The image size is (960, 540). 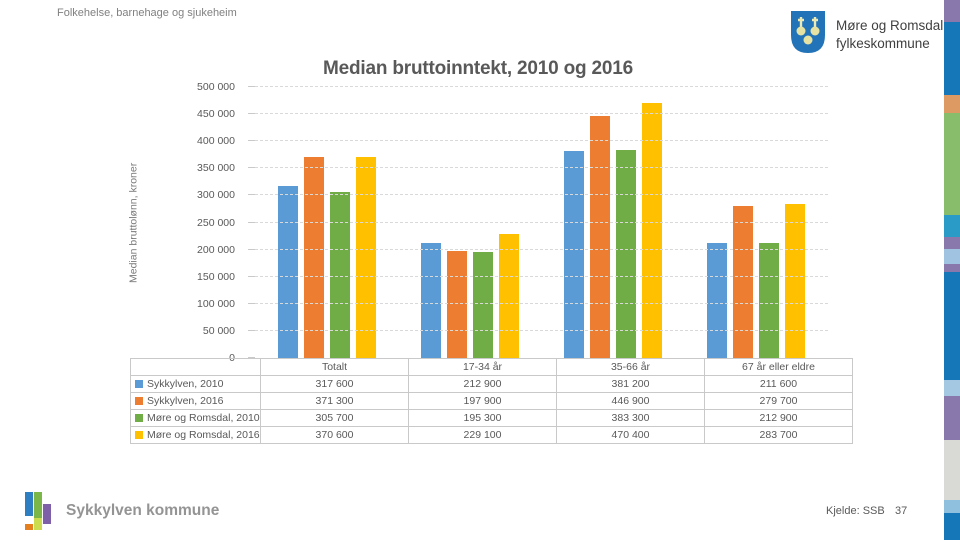 What do you see at coordinates (334, 367) in the screenshot?
I see `category-header: Totalt` at bounding box center [334, 367].